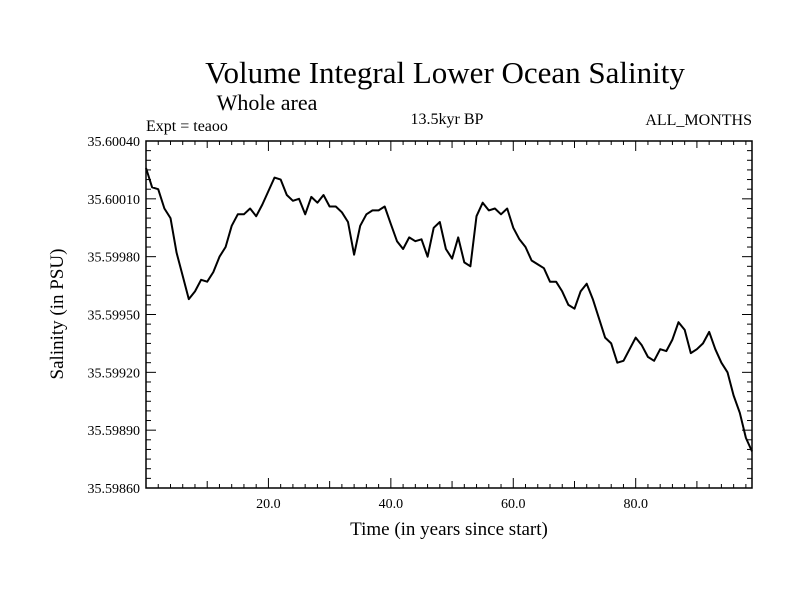 The image size is (800, 600). I want to click on y-tick-label: 35.59980, so click(114, 258).